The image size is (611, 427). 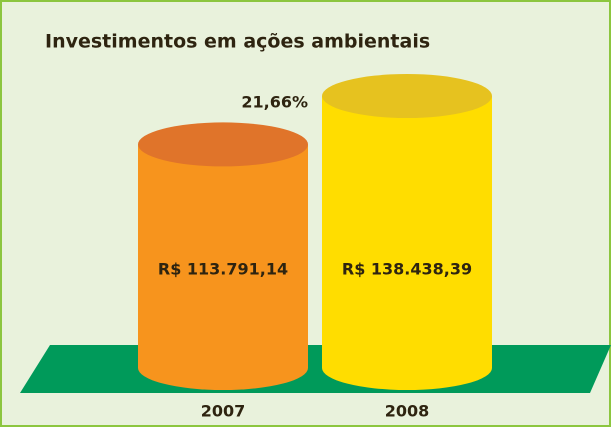 What do you see at coordinates (407, 411) in the screenshot?
I see `x-tick-label: 2008` at bounding box center [407, 411].